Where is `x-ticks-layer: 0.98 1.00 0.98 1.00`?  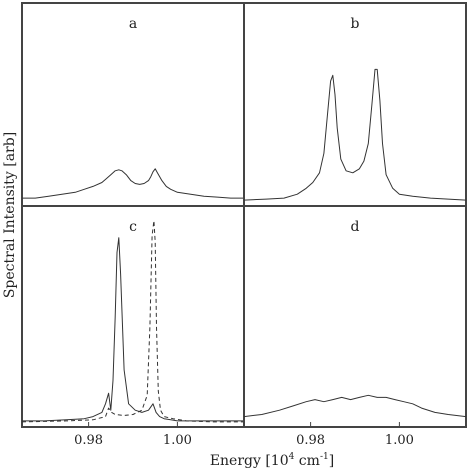 x-ticks-layer: 0.98 1.00 0.98 1.00 is located at coordinates (244, 435).